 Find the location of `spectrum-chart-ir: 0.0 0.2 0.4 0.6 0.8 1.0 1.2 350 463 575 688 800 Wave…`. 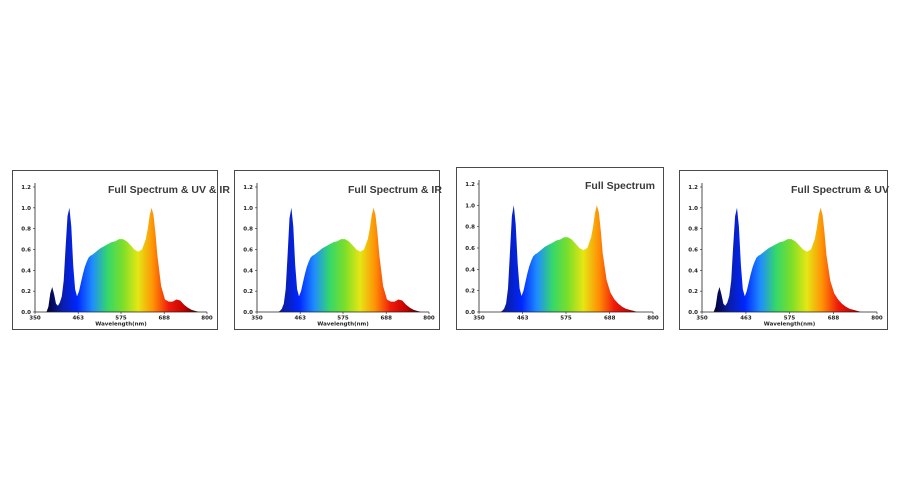

spectrum-chart-ir: 0.0 0.2 0.4 0.6 0.8 1.0 1.2 350 463 575 688 800 Wave… is located at coordinates (339, 255).